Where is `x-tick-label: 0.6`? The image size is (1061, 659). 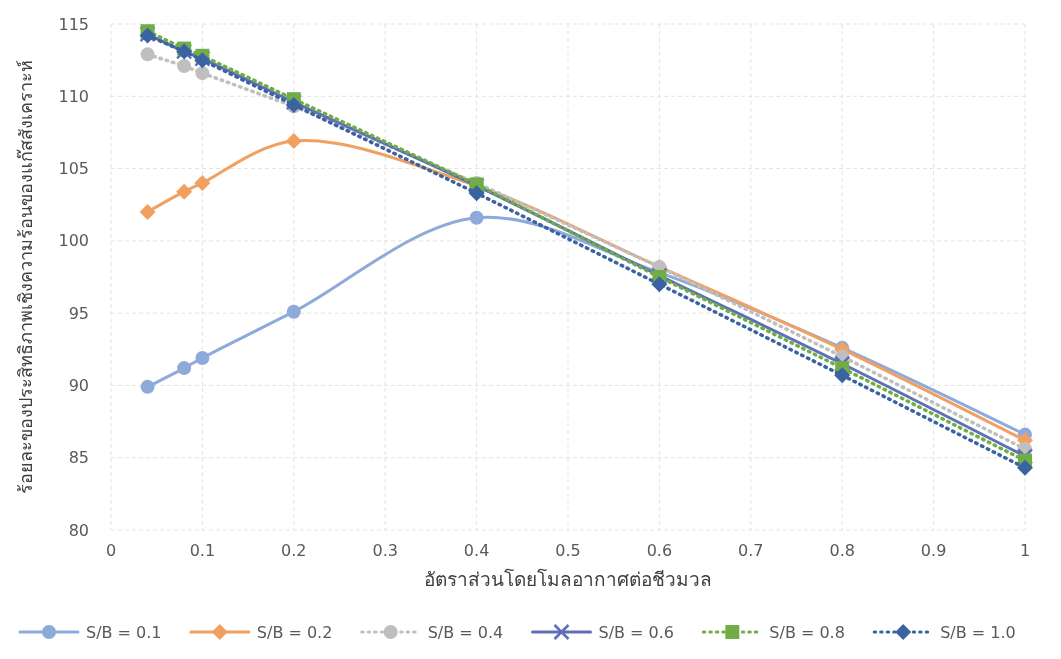 x-tick-label: 0.6 is located at coordinates (659, 550).